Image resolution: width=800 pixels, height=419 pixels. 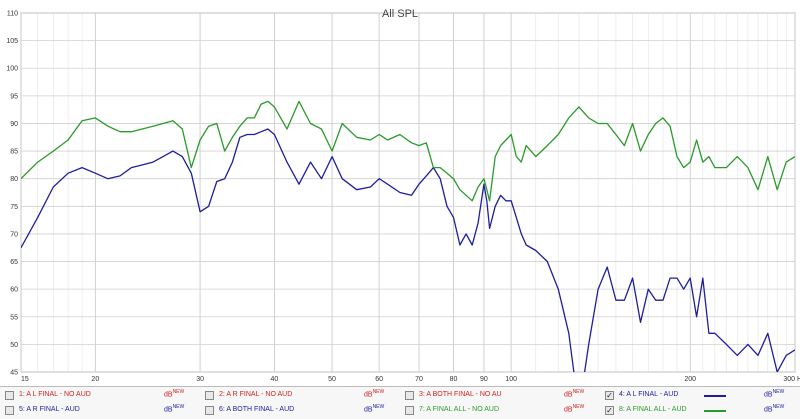 What do you see at coordinates (454, 379) in the screenshot?
I see `x-tick-label: 80` at bounding box center [454, 379].